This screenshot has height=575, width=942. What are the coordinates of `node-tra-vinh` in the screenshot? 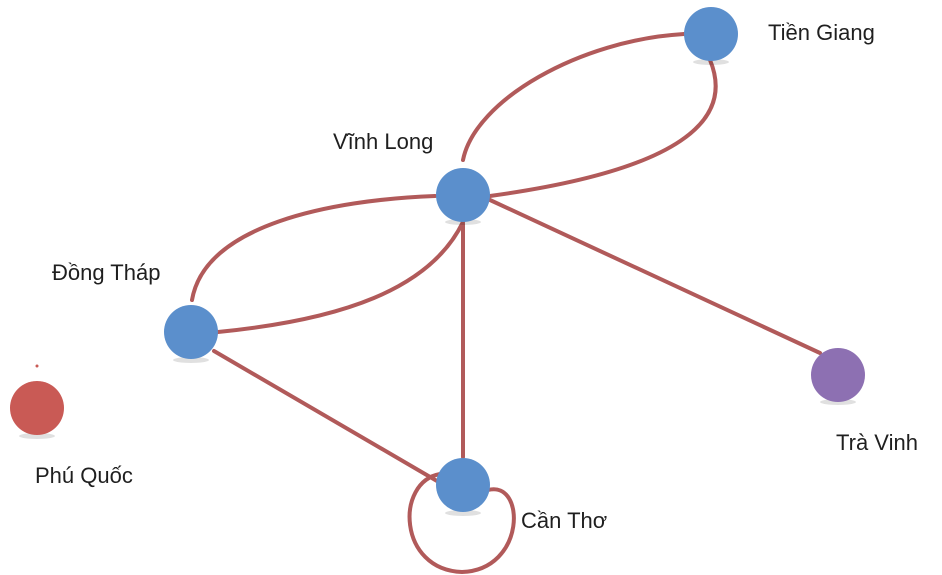 It's located at (838, 376).